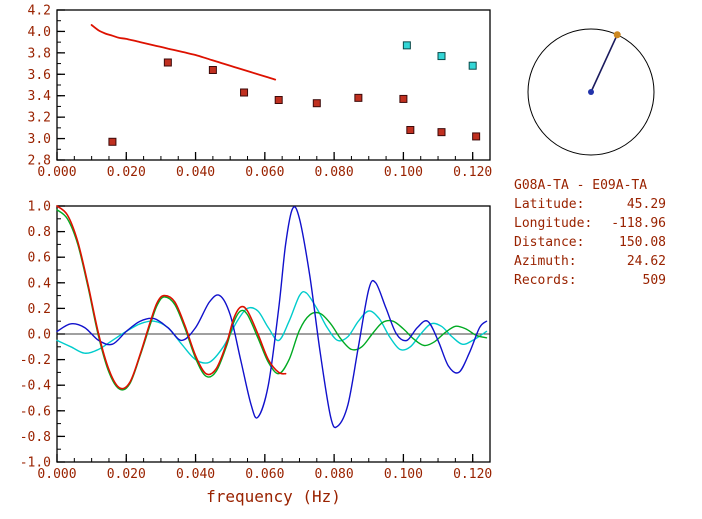 The height and width of the screenshot is (519, 702). What do you see at coordinates (581, 185) in the screenshot?
I see `station-pair-title: G08A-TA - E09A-TA` at bounding box center [581, 185].